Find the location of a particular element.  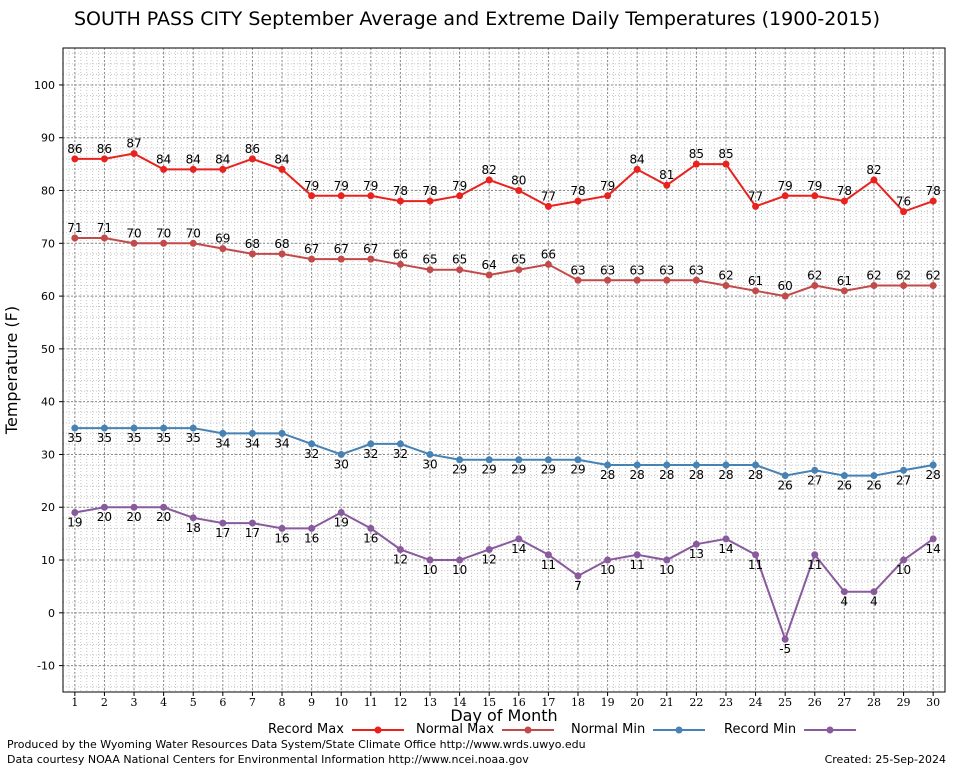

legend-record-min: Record Min is located at coordinates (791, 729).